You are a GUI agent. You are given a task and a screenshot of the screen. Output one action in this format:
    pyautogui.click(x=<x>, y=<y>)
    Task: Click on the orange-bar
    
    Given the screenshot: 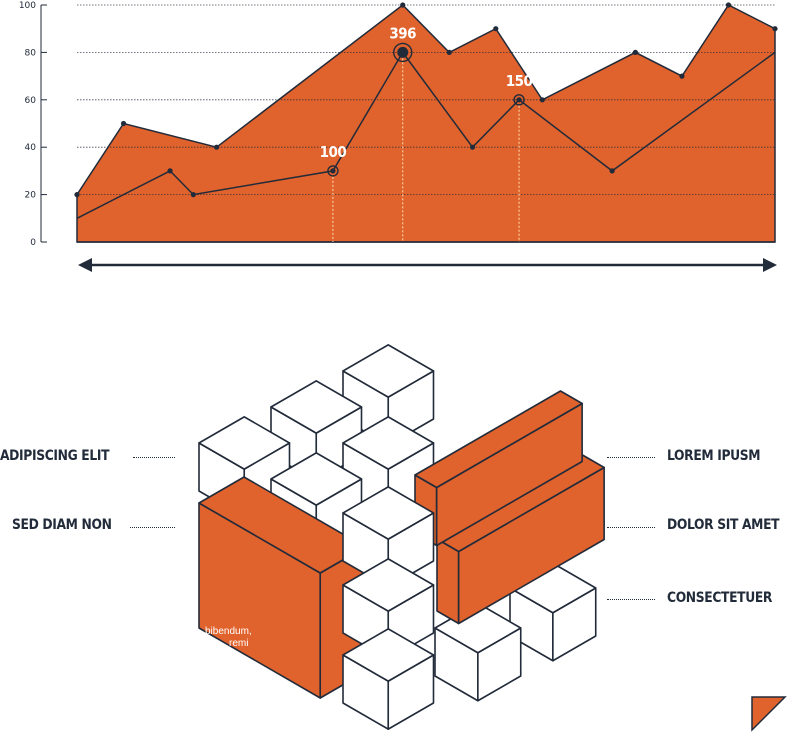 What is the action you would take?
    pyautogui.click(x=520, y=539)
    